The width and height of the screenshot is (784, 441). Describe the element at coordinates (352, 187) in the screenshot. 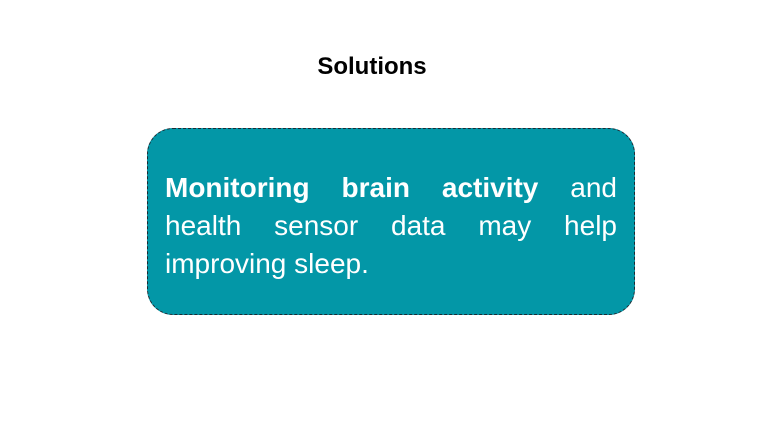

I see `callout-bold-text: Monitoring brain activity` at that location.